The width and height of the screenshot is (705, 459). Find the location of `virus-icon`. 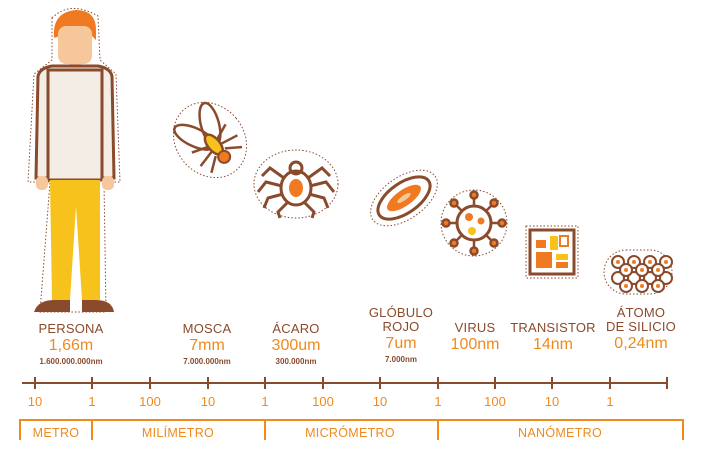

virus-icon is located at coordinates (474, 223).